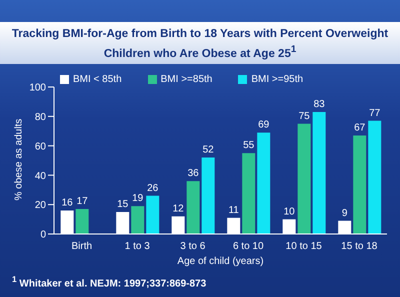  What do you see at coordinates (82, 202) in the screenshot?
I see `data-label: 17` at bounding box center [82, 202].